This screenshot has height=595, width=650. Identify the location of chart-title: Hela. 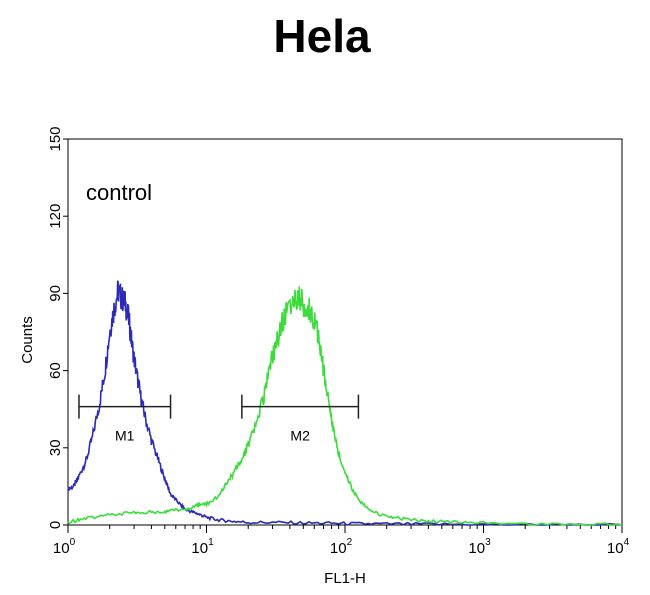
(322, 36).